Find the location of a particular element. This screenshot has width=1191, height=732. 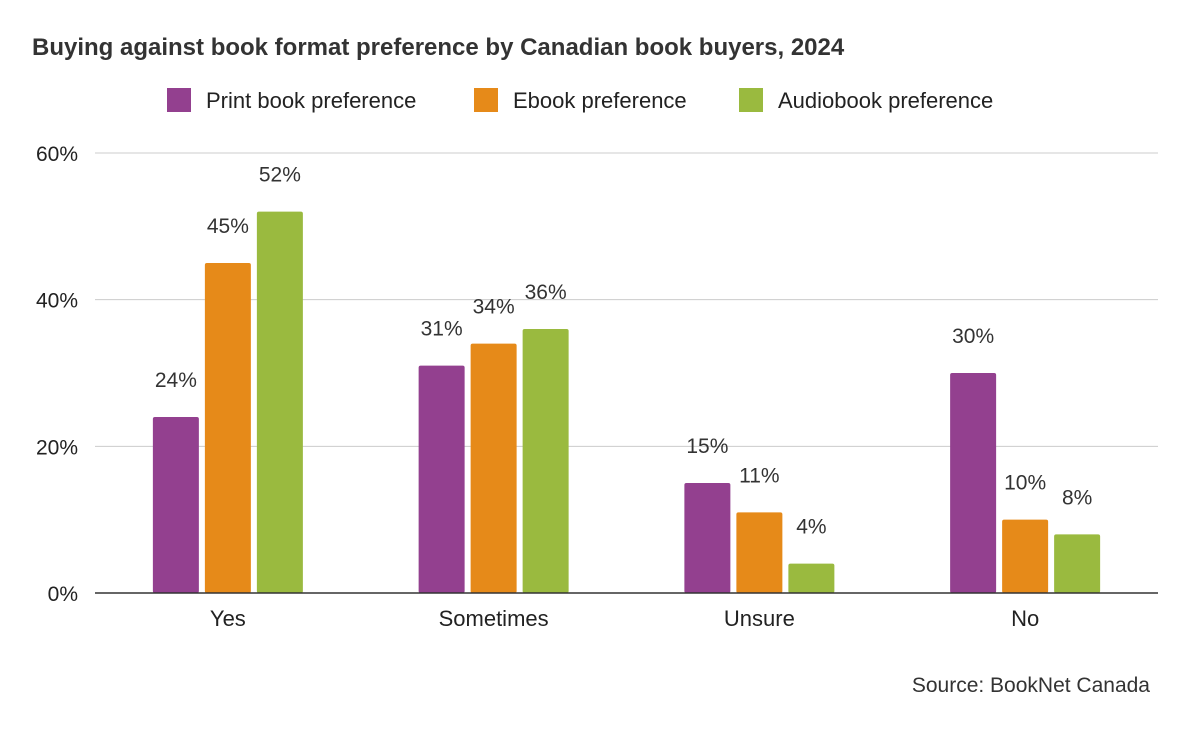

y-tick-label: 20% is located at coordinates (57, 447).